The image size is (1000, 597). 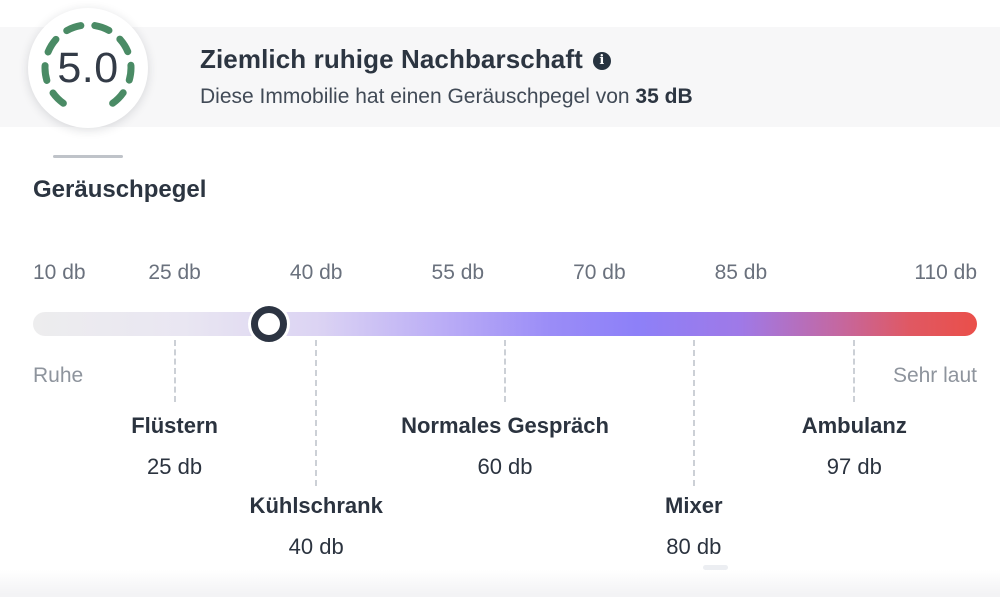 I want to click on marker-value: 97 db, so click(x=854, y=466).